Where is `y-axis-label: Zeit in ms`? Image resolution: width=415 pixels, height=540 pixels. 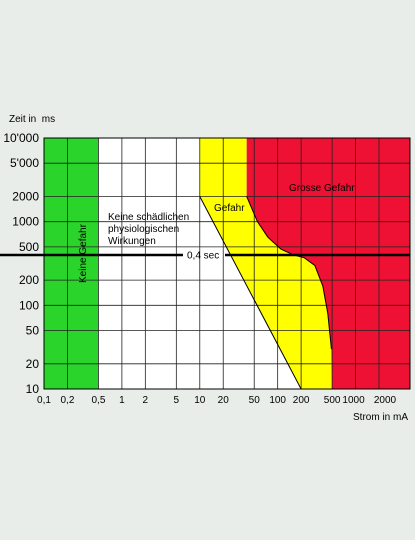 y-axis-label: Zeit in ms is located at coordinates (32, 119).